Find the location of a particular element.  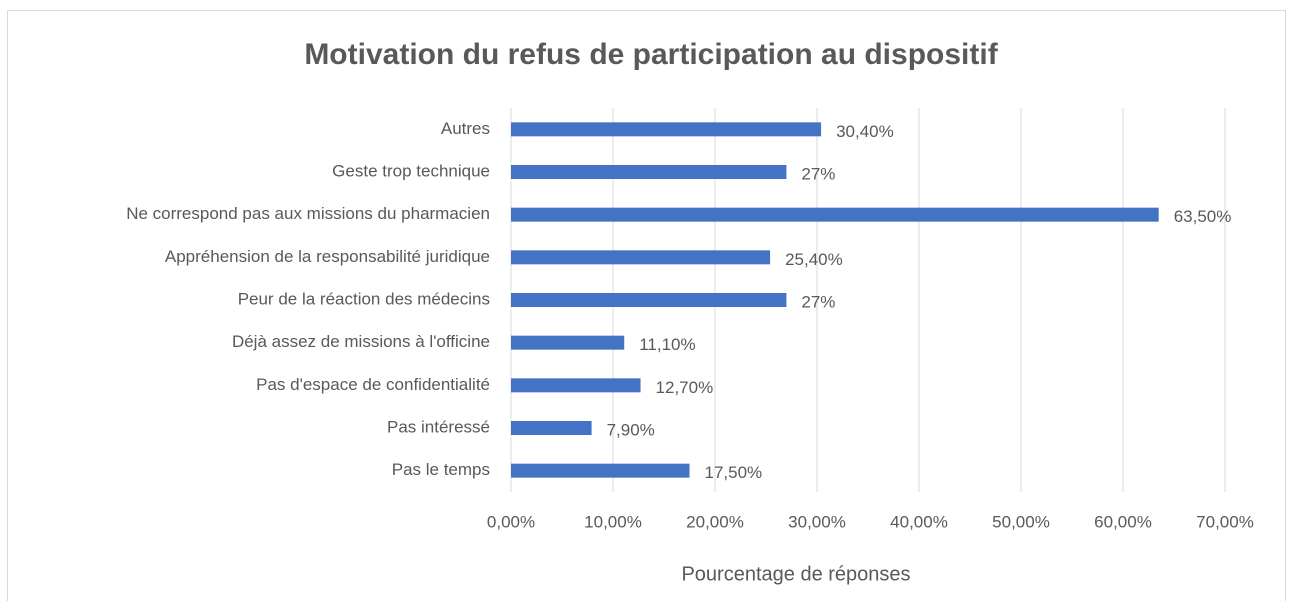

y-tick-label: Autres is located at coordinates (465, 128).